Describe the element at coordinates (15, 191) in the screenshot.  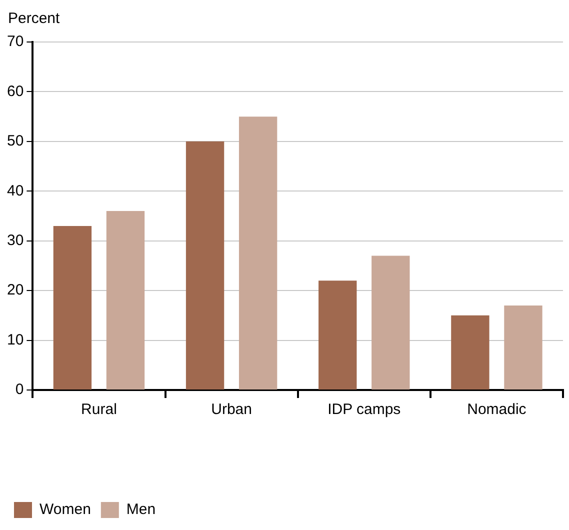
I see `y-tick-label: 40` at that location.